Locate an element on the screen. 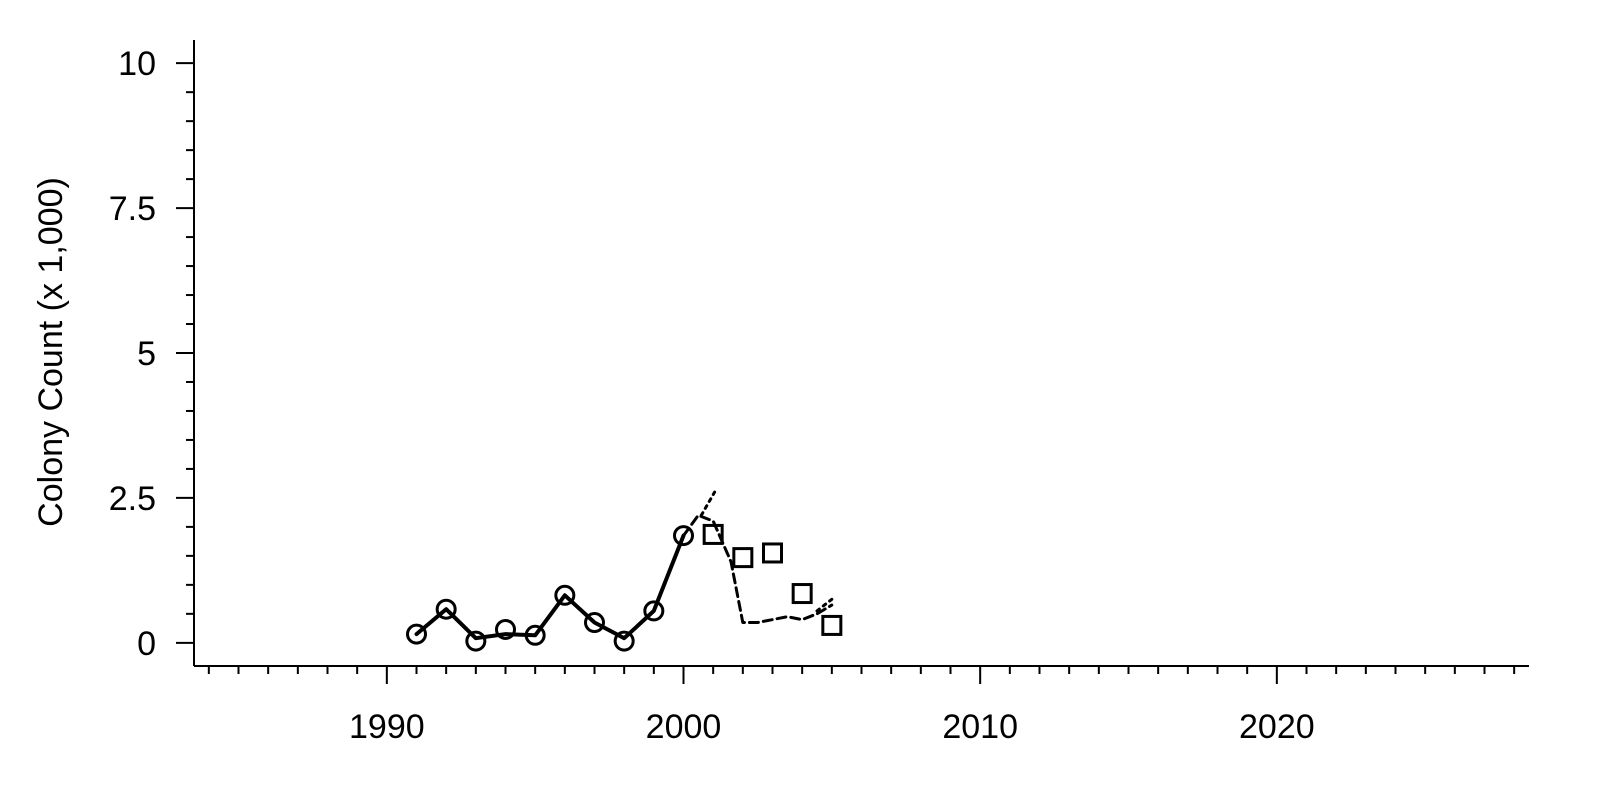 This screenshot has height=800, width=1600. x-tick-label: 2010 is located at coordinates (980, 727).